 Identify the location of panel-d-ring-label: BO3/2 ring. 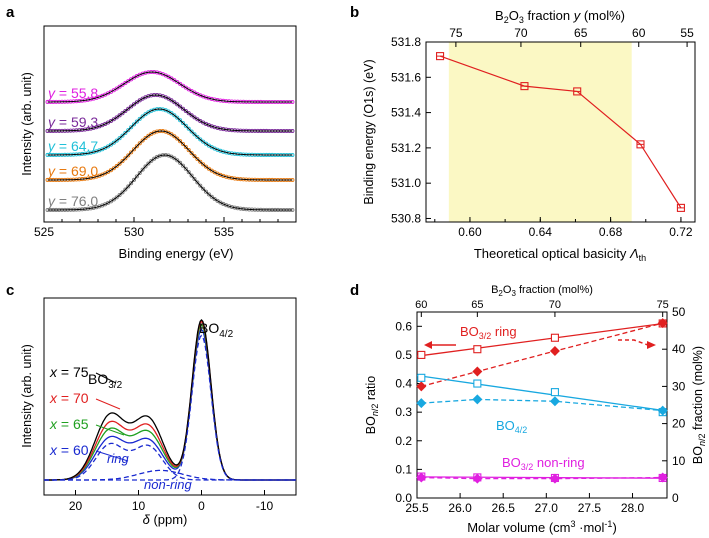
(488, 332).